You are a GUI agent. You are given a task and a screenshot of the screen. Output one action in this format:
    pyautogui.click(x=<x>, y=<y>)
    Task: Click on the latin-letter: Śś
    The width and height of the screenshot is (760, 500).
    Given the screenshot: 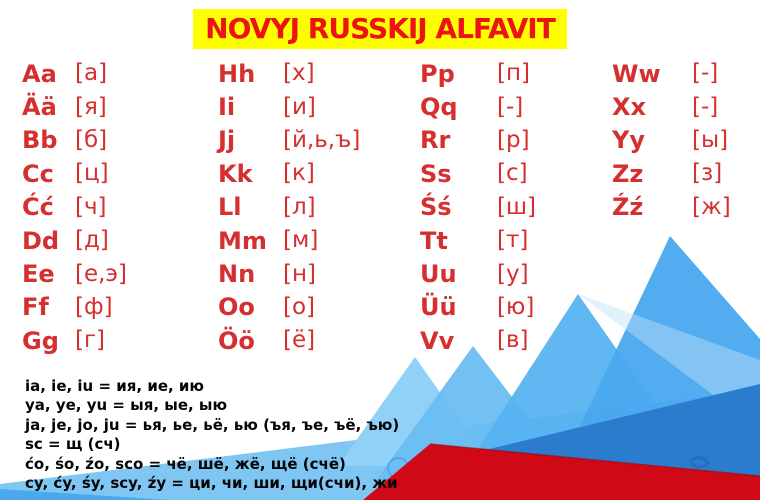 What is the action you would take?
    pyautogui.click(x=436, y=207)
    